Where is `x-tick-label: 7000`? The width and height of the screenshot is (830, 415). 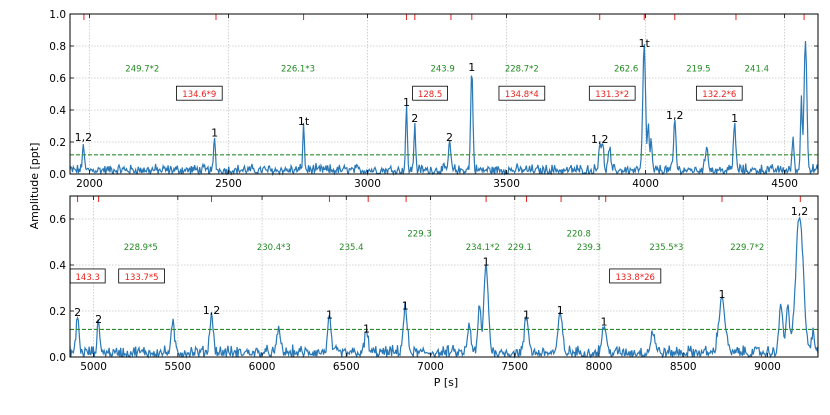 x-tick-label: 7000 is located at coordinates (430, 367).